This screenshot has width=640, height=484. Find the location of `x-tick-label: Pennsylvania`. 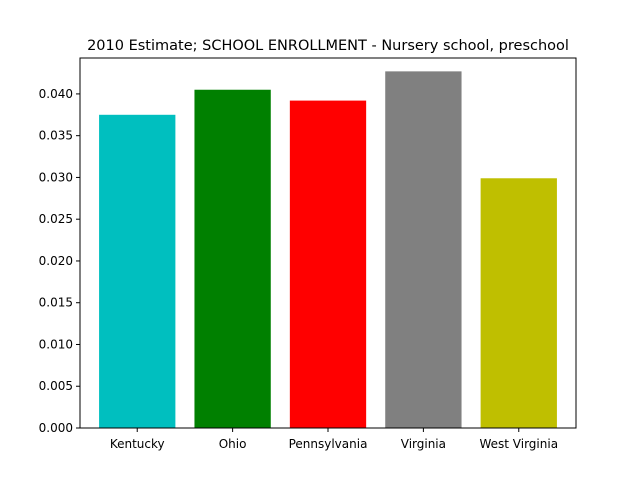

x-tick-label: Pennsylvania is located at coordinates (328, 444).